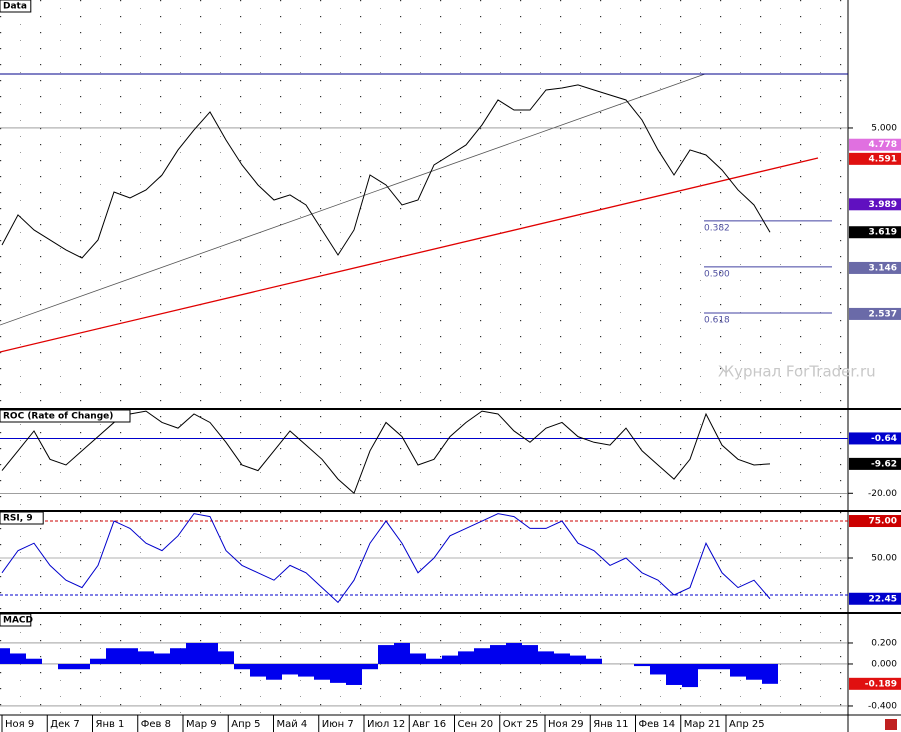 The width and height of the screenshot is (901, 732). What do you see at coordinates (110, 724) in the screenshot?
I see `x-tick-label: Янв 1` at bounding box center [110, 724].